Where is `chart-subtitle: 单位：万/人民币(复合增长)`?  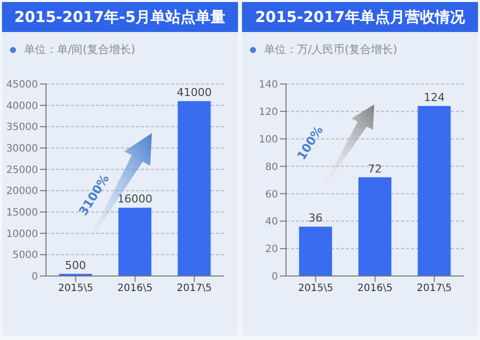 chart-subtitle: 单位：万/人民币(复合增长) is located at coordinates (331, 49).